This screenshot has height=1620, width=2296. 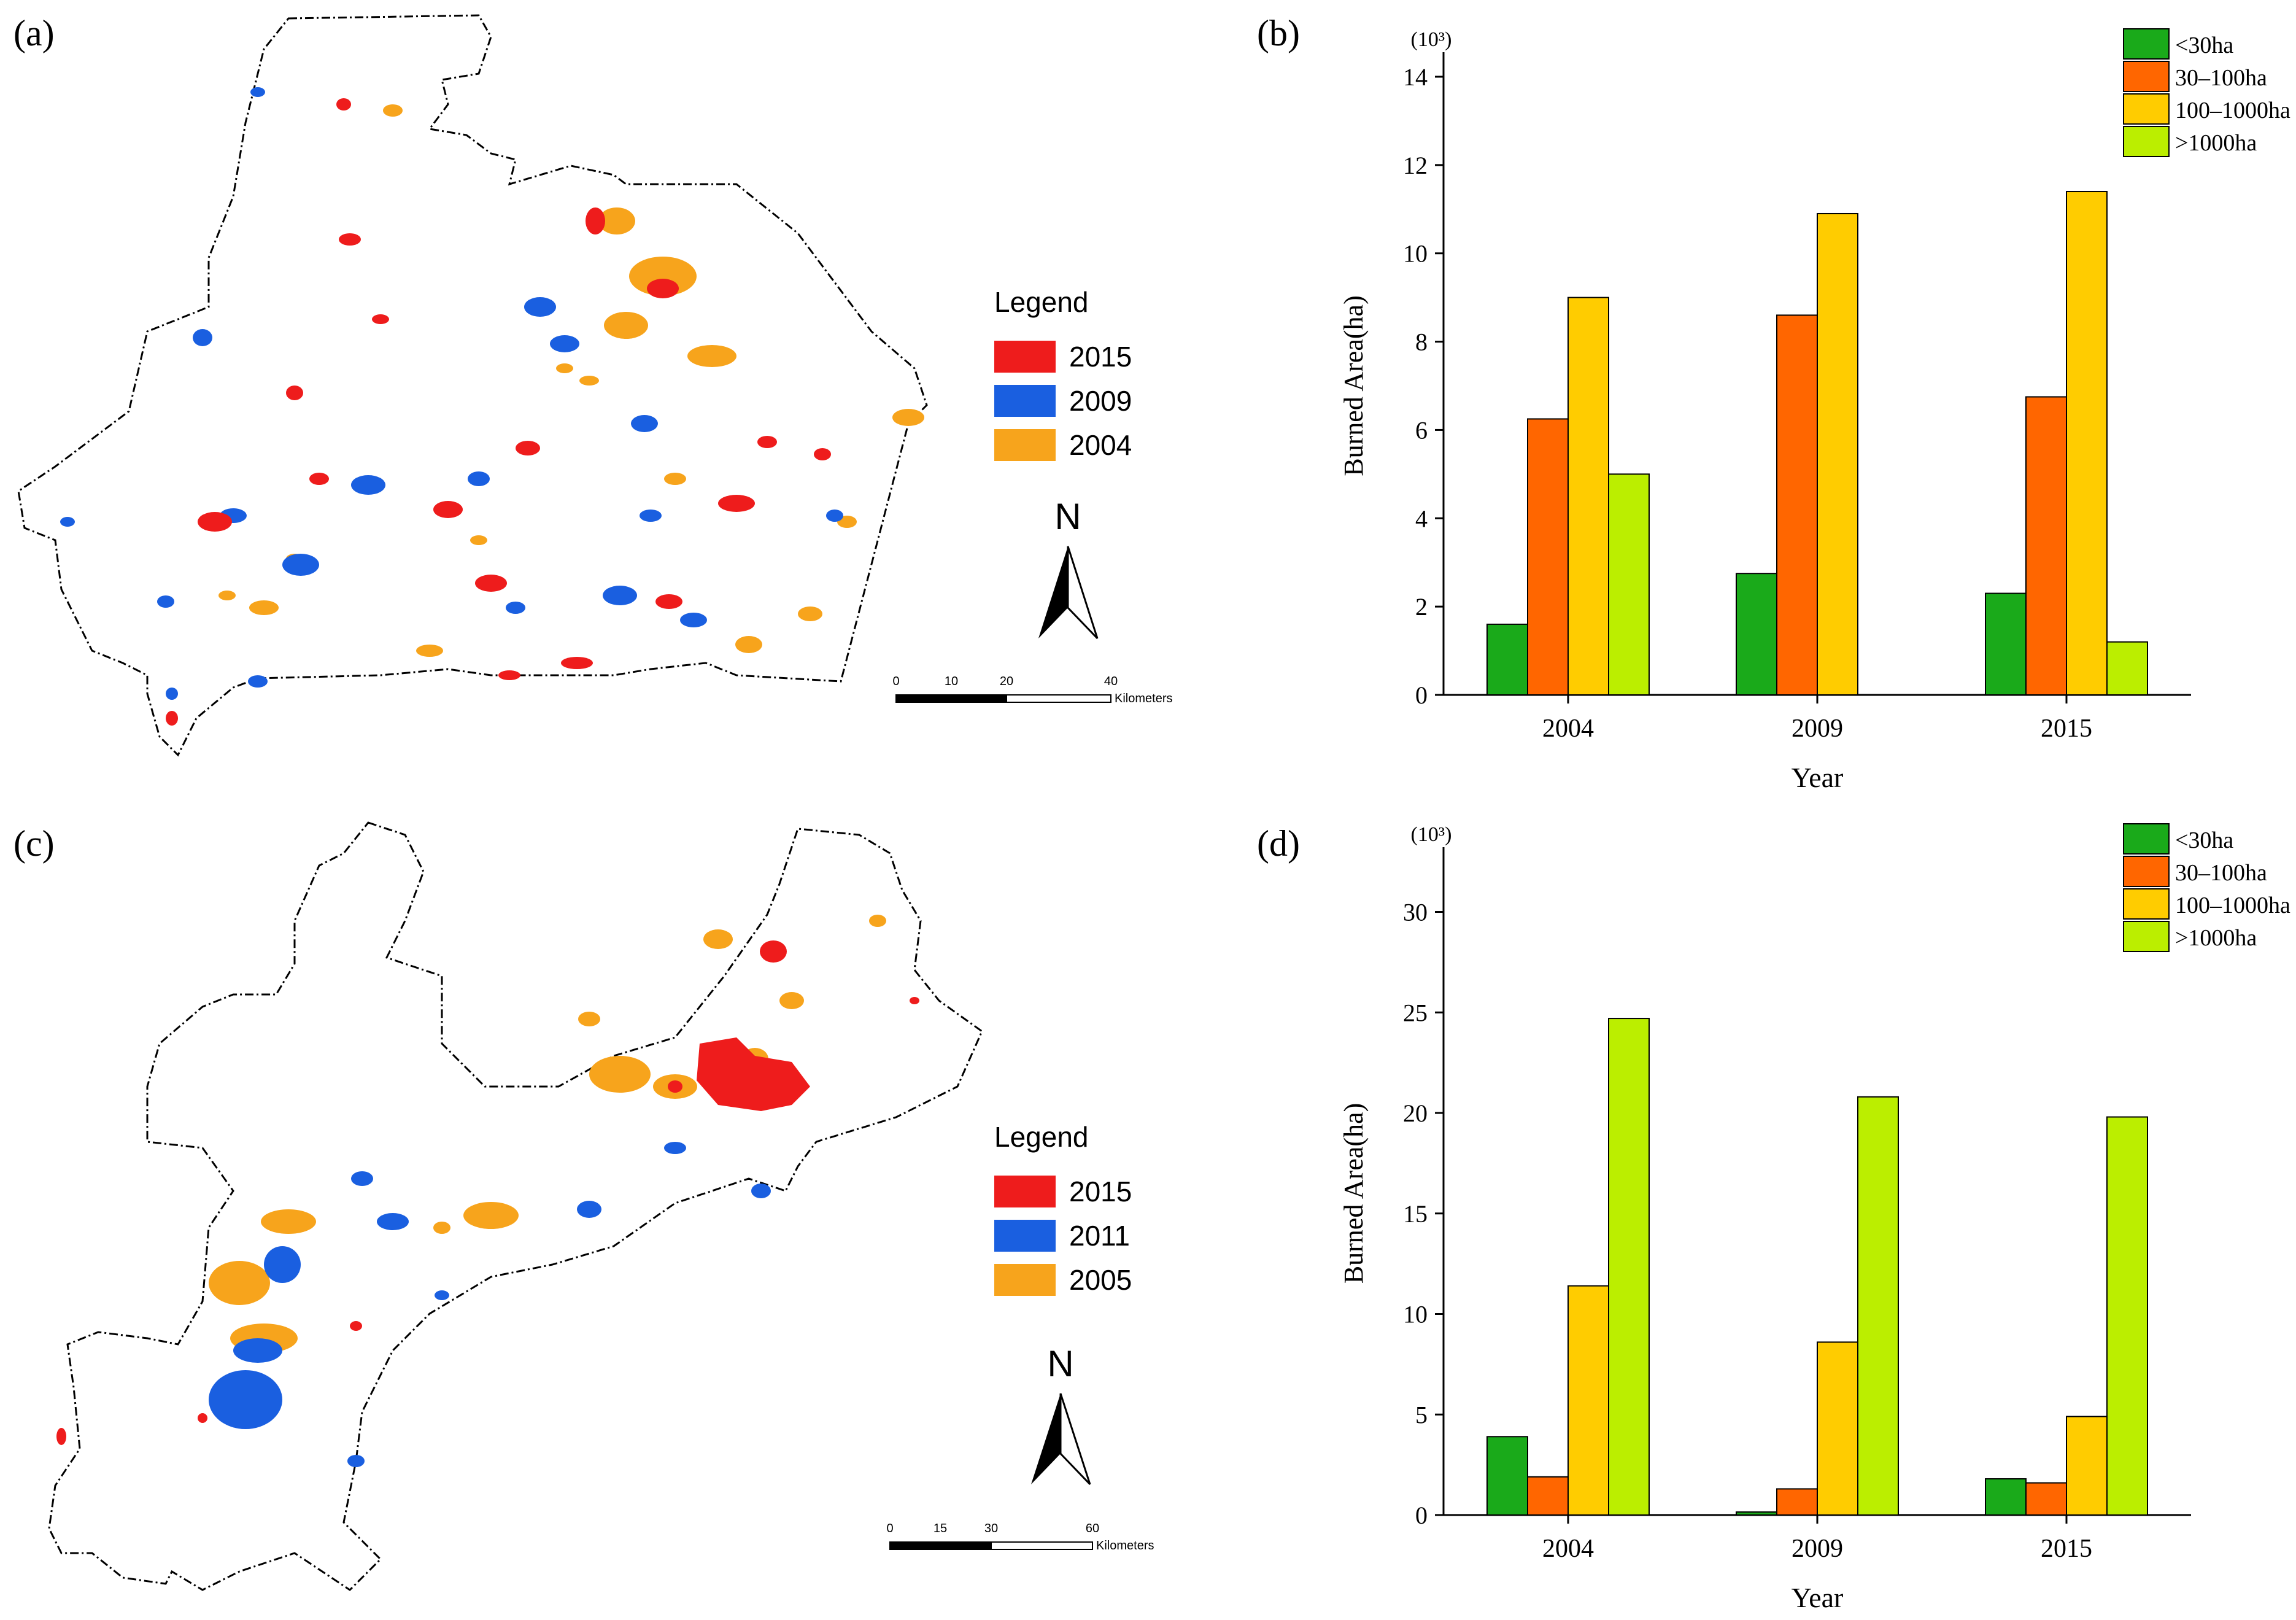 What do you see at coordinates (2221, 873) in the screenshot?
I see `legend-label-d-1: 30–100ha` at bounding box center [2221, 873].